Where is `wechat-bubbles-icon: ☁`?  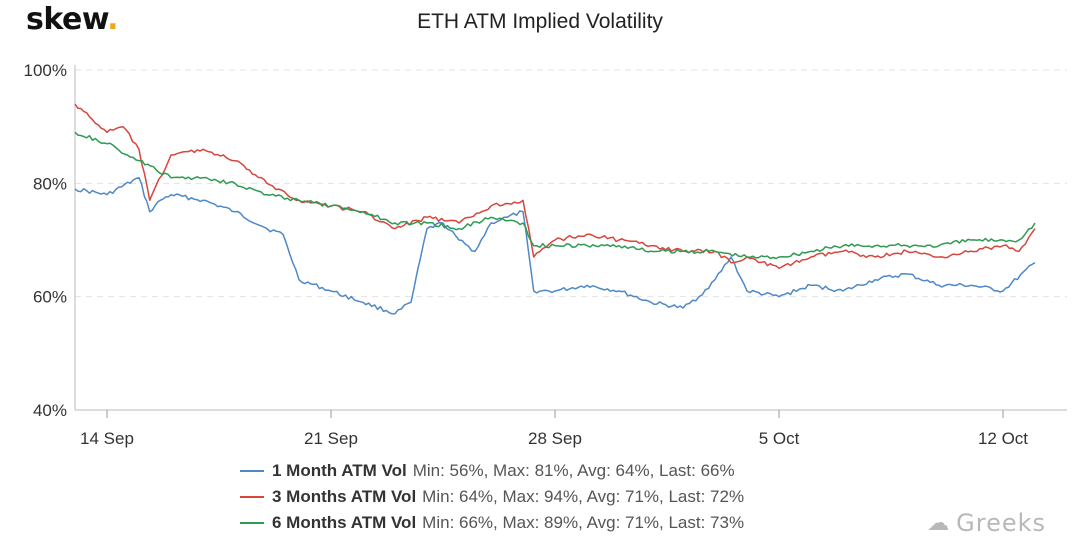
wechat-bubbles-icon: ☁ is located at coordinates (939, 523).